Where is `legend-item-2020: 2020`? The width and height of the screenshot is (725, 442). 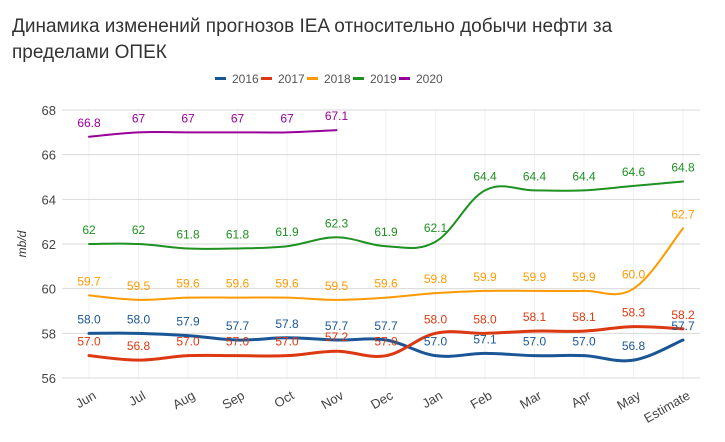 legend-item-2020: 2020 is located at coordinates (421, 79).